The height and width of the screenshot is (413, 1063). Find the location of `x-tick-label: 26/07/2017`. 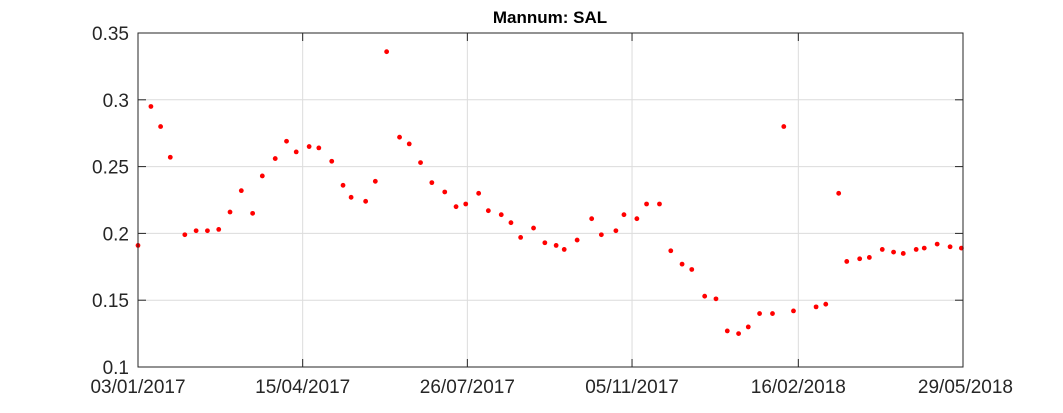

x-tick-label: 26/07/2017 is located at coordinates (467, 387).